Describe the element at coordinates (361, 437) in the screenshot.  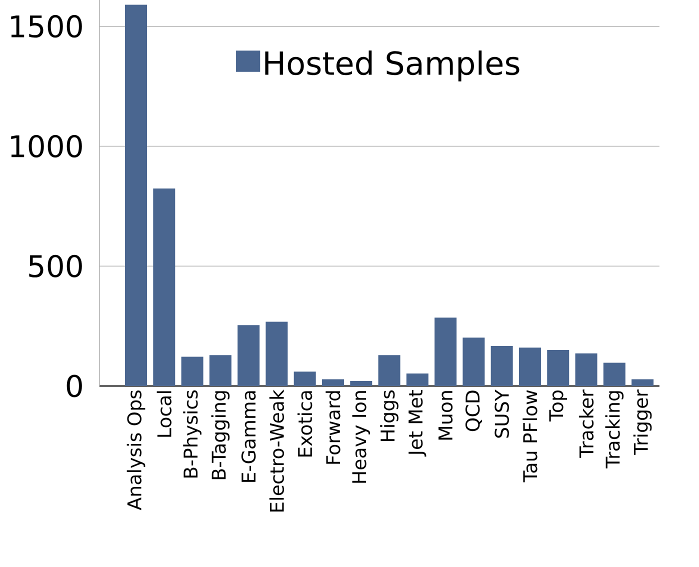
I see `x-tick-label: Heavy Ion` at that location.